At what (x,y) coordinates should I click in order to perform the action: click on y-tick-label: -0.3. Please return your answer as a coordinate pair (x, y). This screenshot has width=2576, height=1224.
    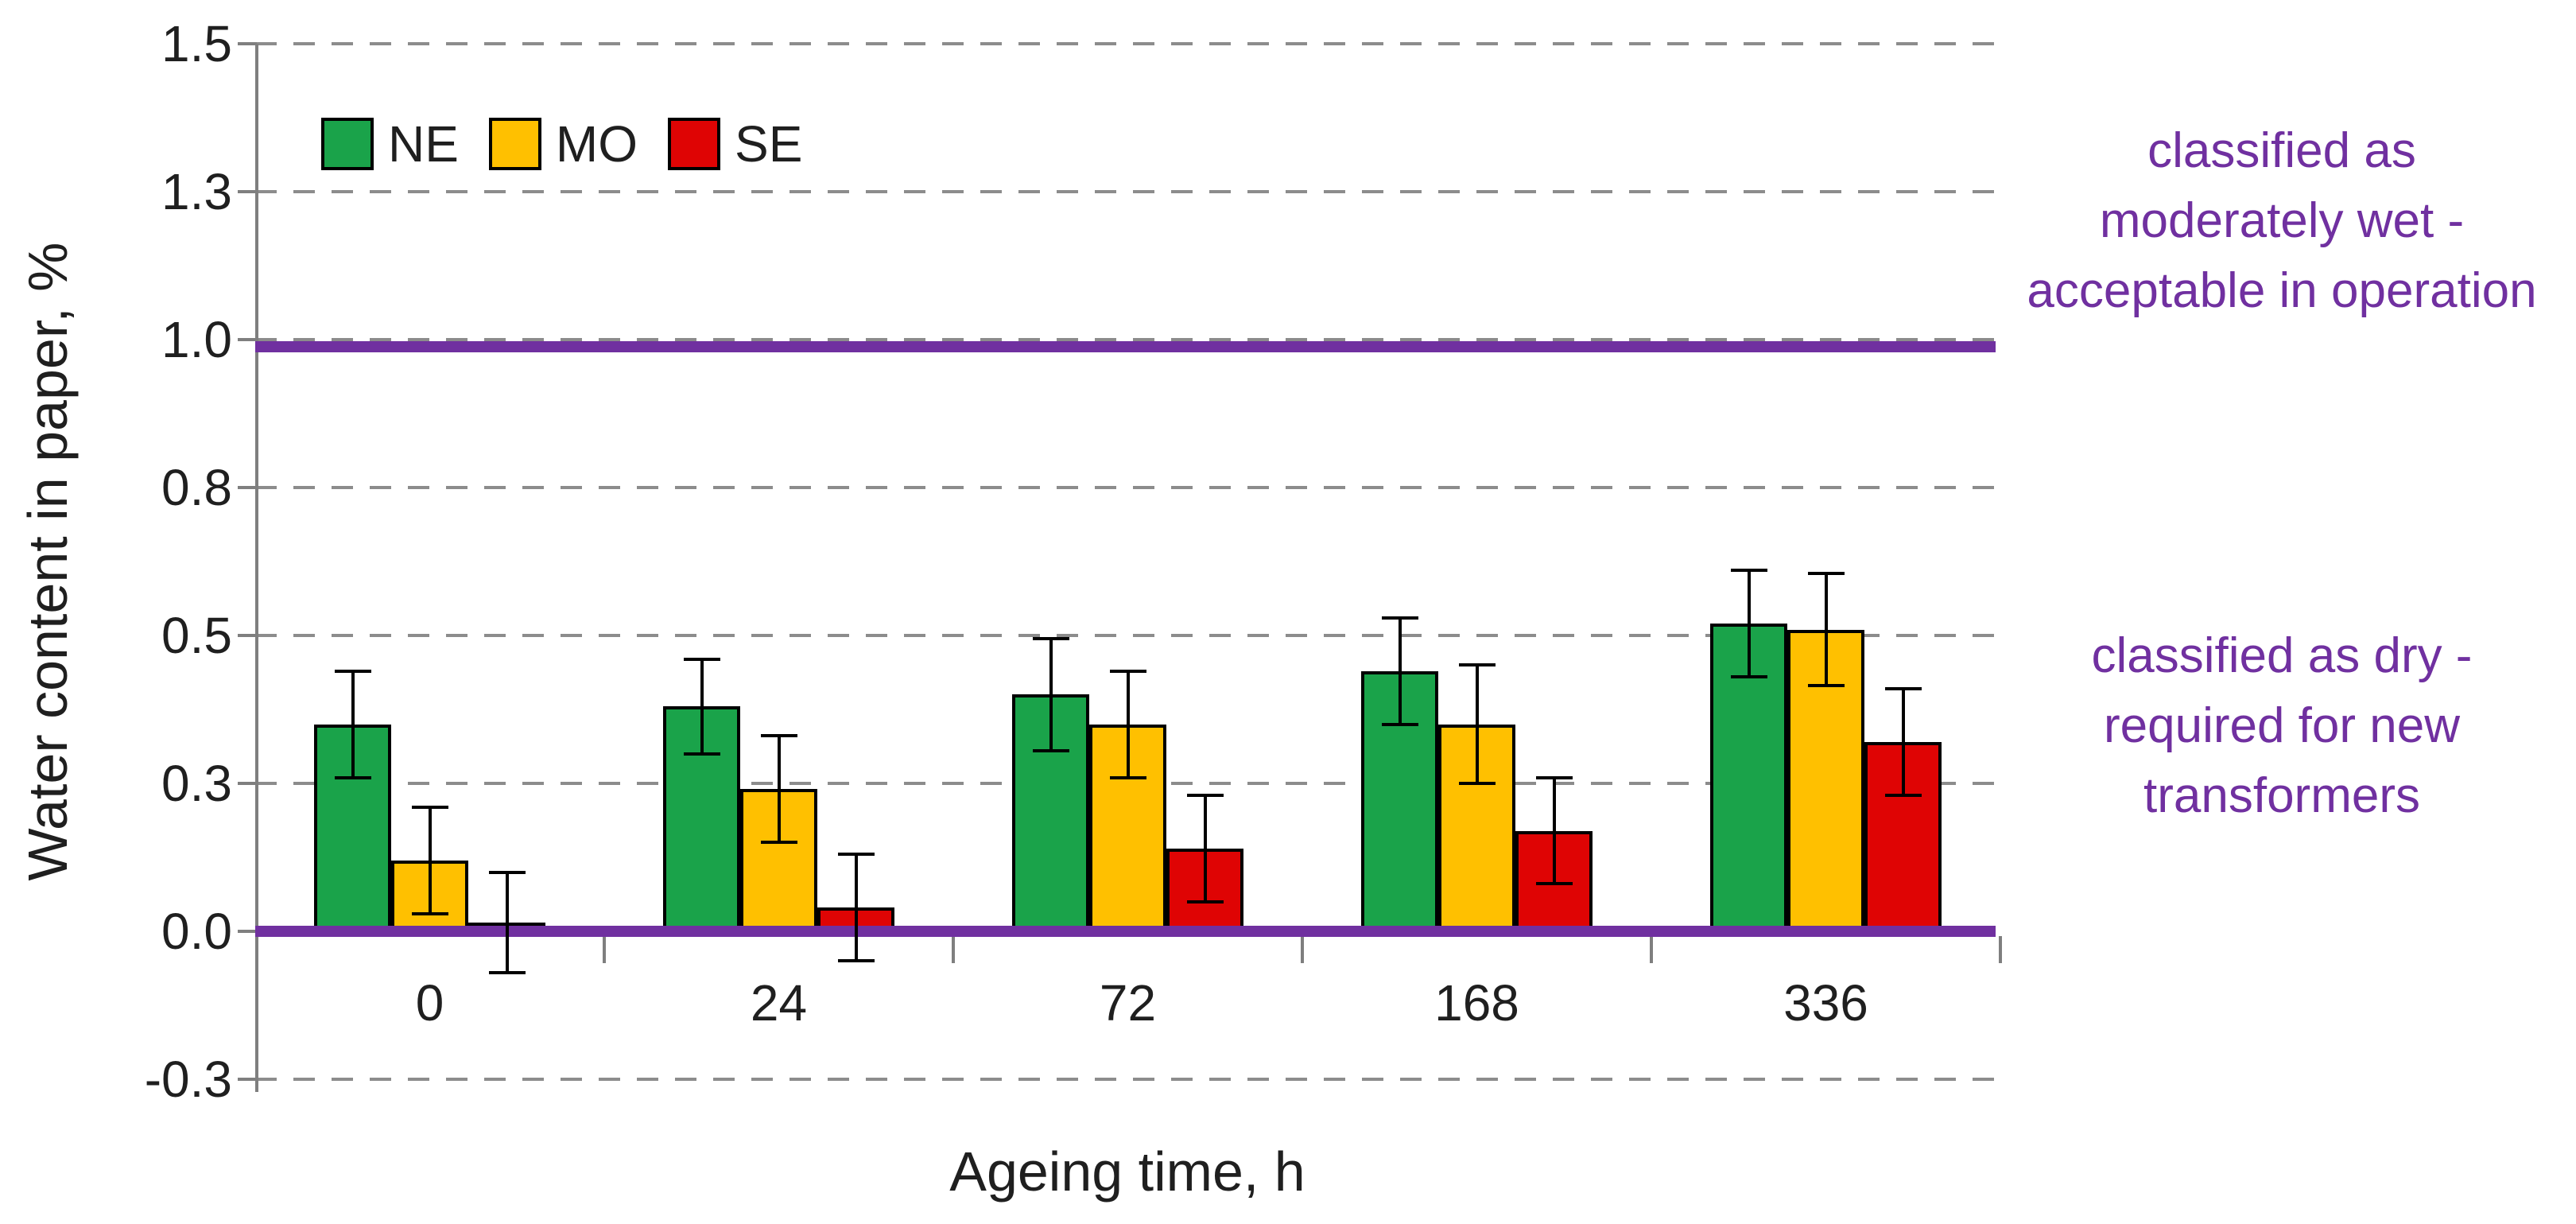
    Looking at the image, I should click on (188, 1079).